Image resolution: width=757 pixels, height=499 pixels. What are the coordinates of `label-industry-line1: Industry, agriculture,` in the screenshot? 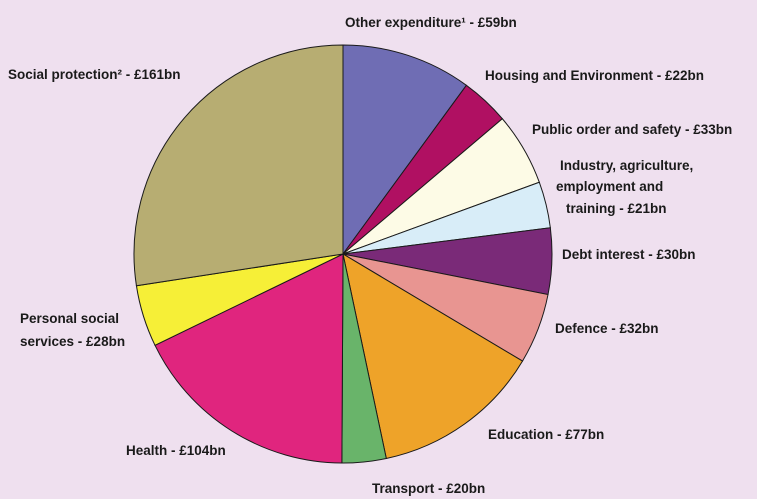 It's located at (626, 165).